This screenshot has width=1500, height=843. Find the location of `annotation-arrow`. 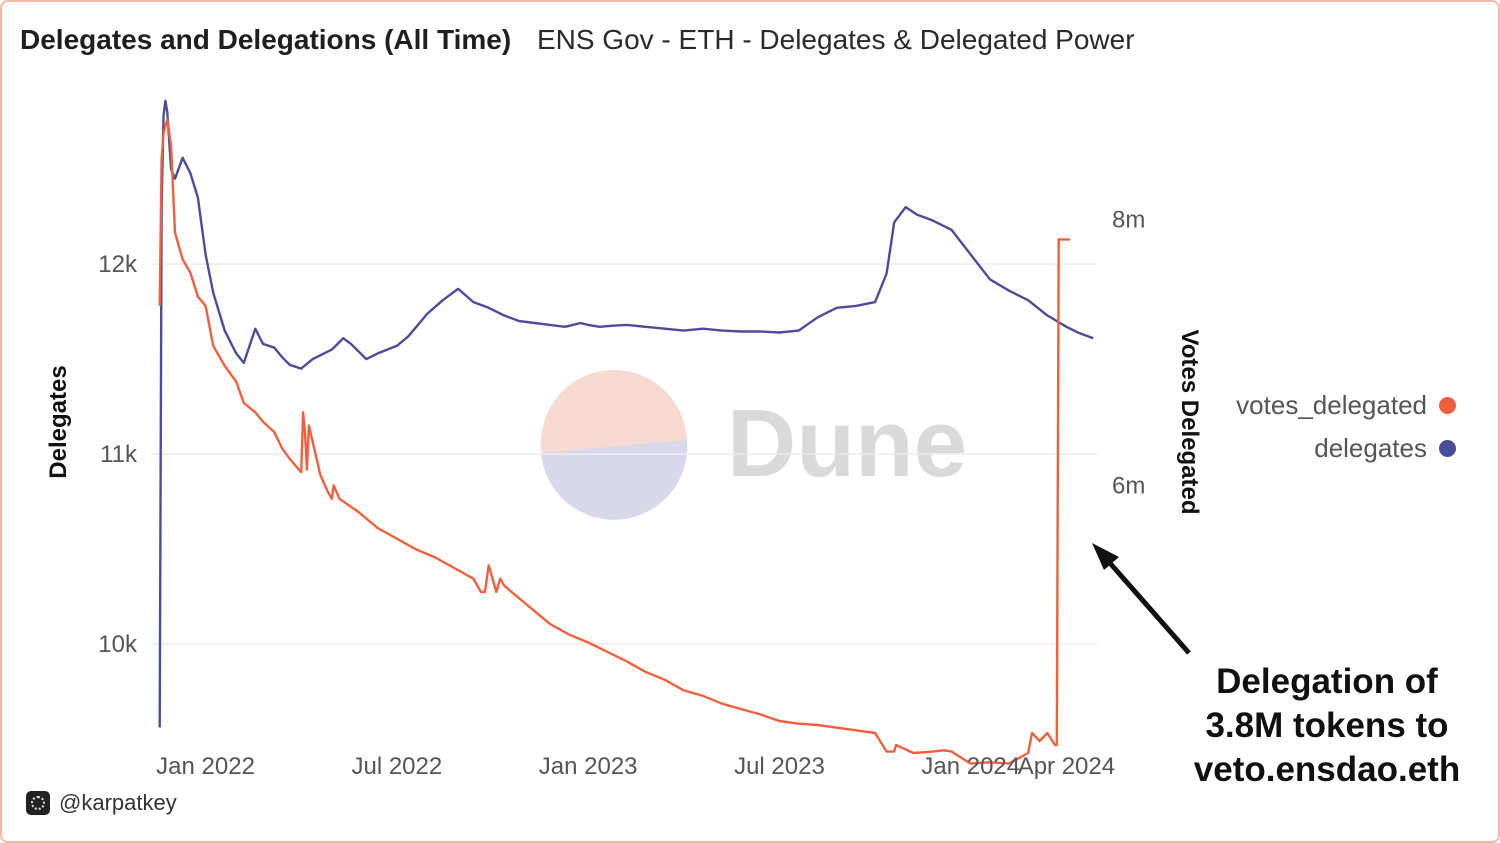

annotation-arrow is located at coordinates (1141, 599).